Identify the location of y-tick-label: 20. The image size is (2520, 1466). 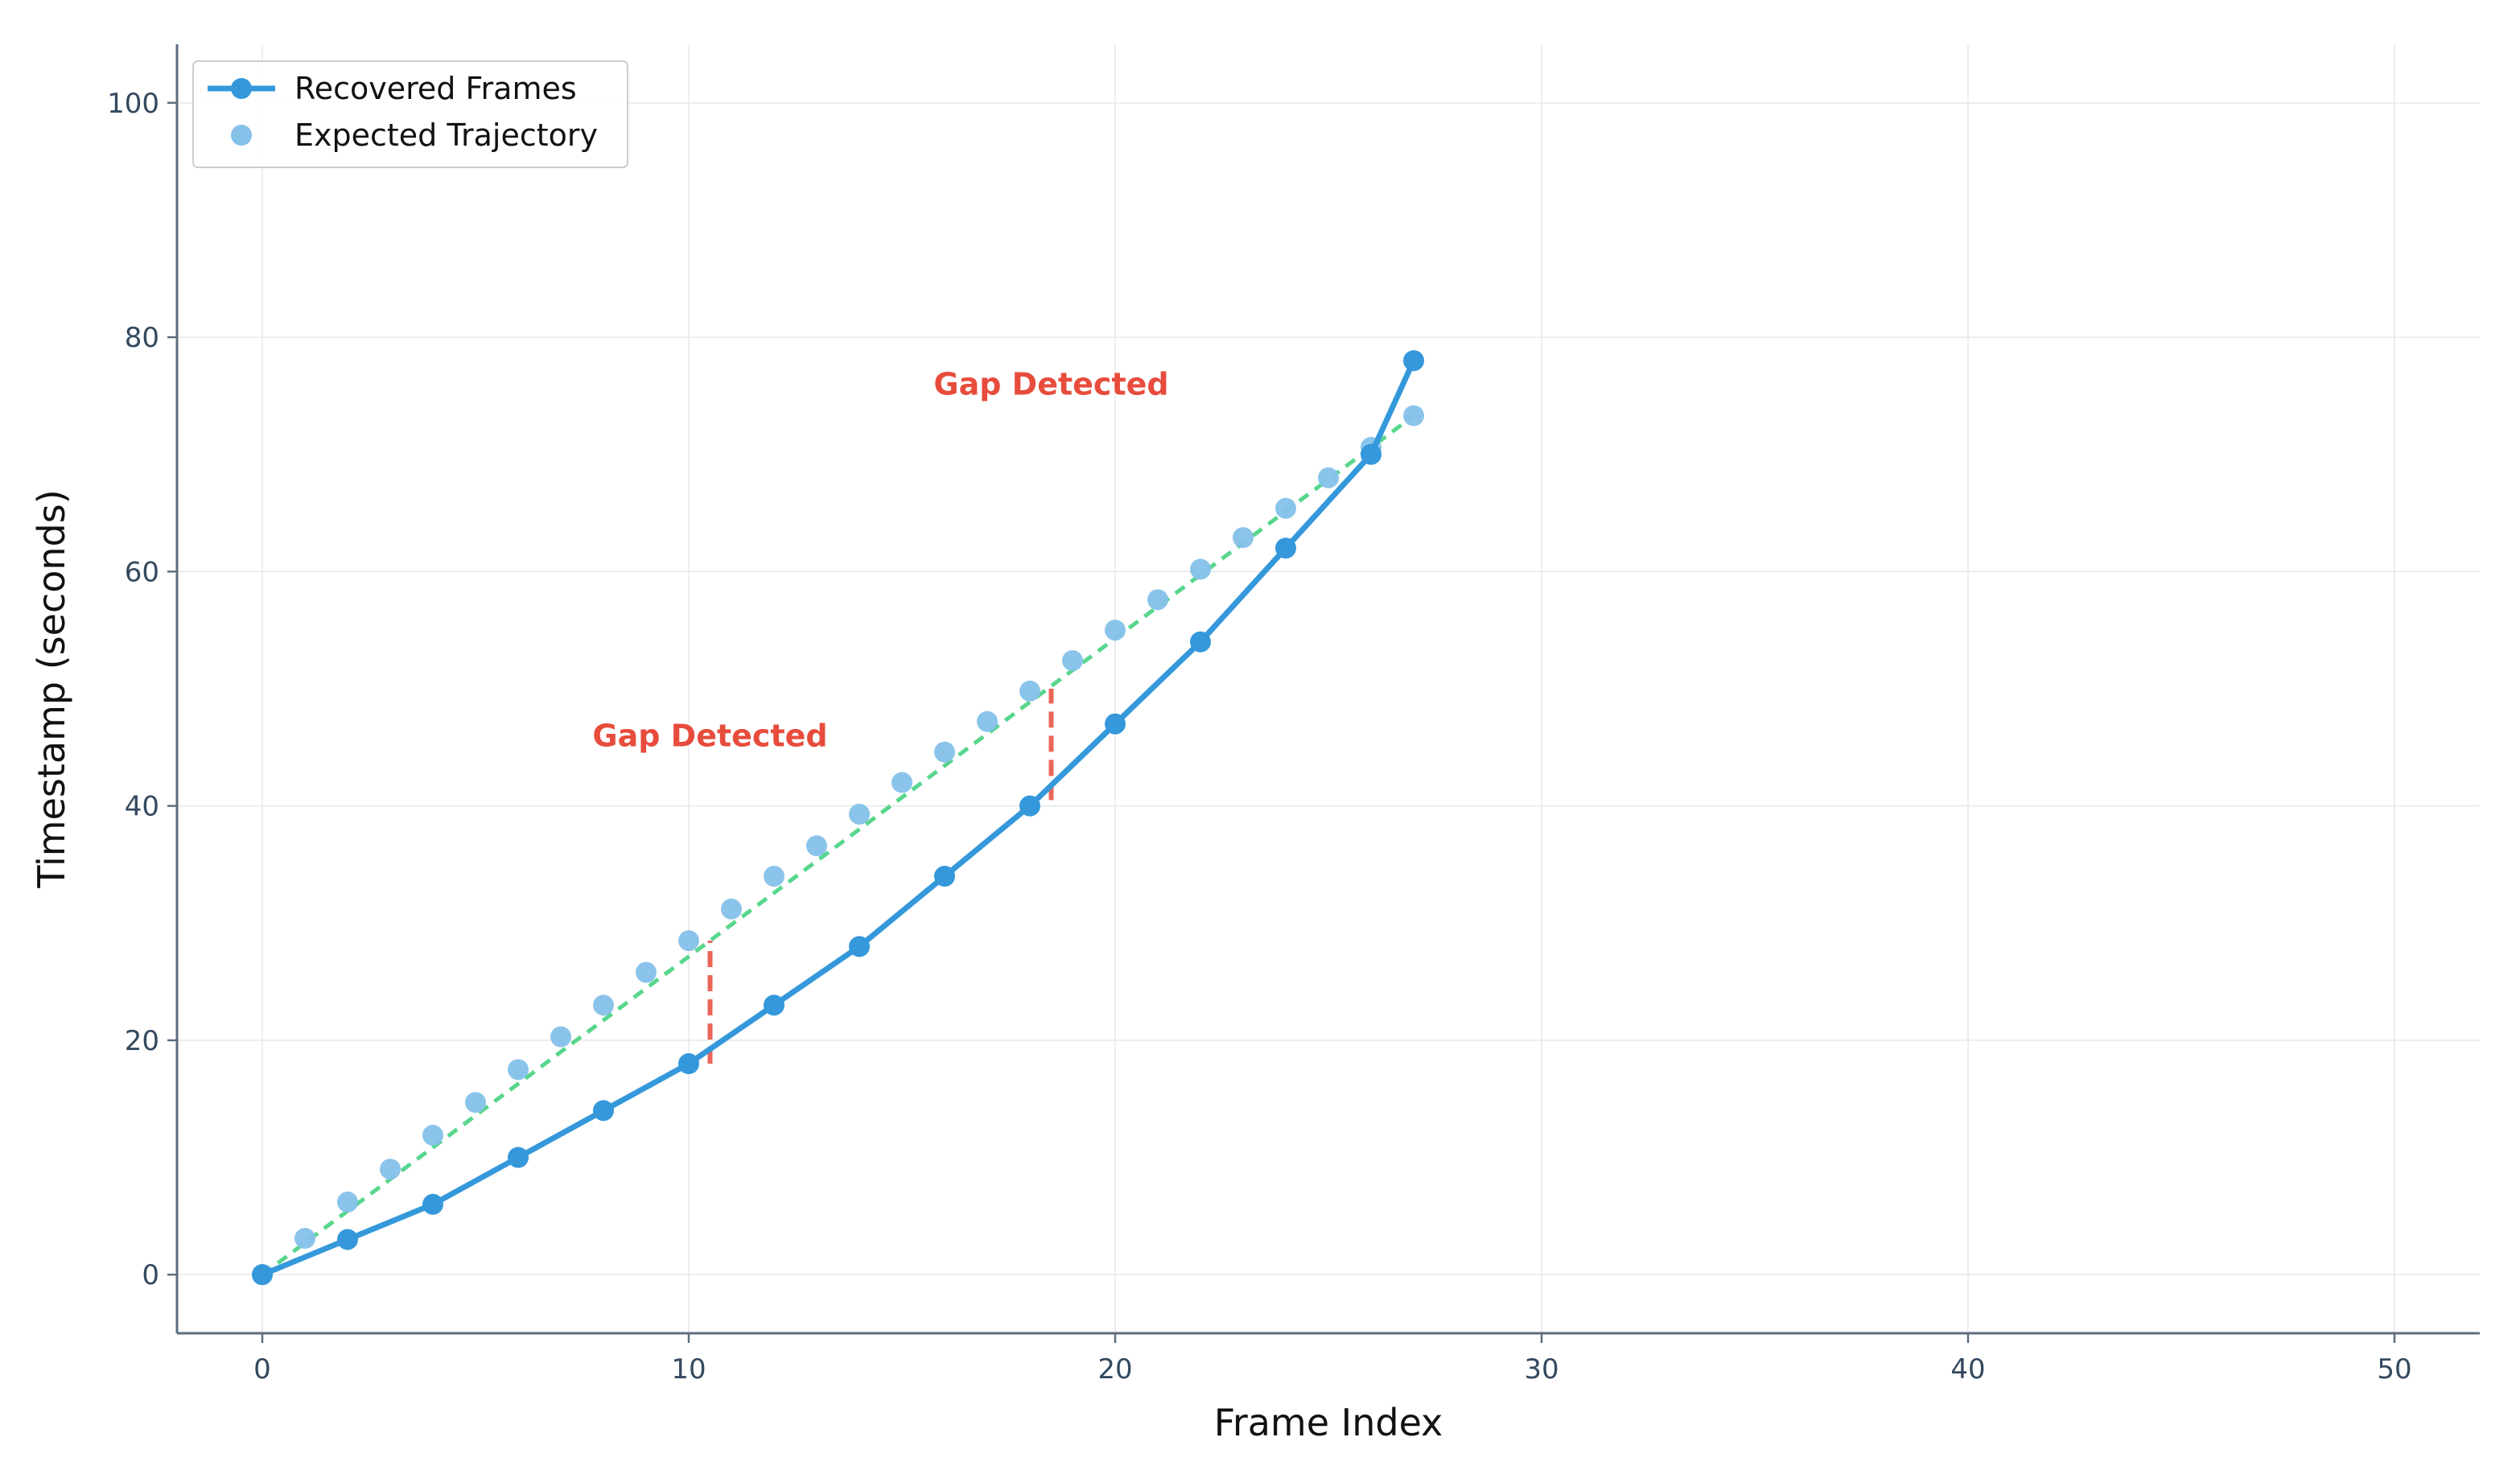
(142, 1041).